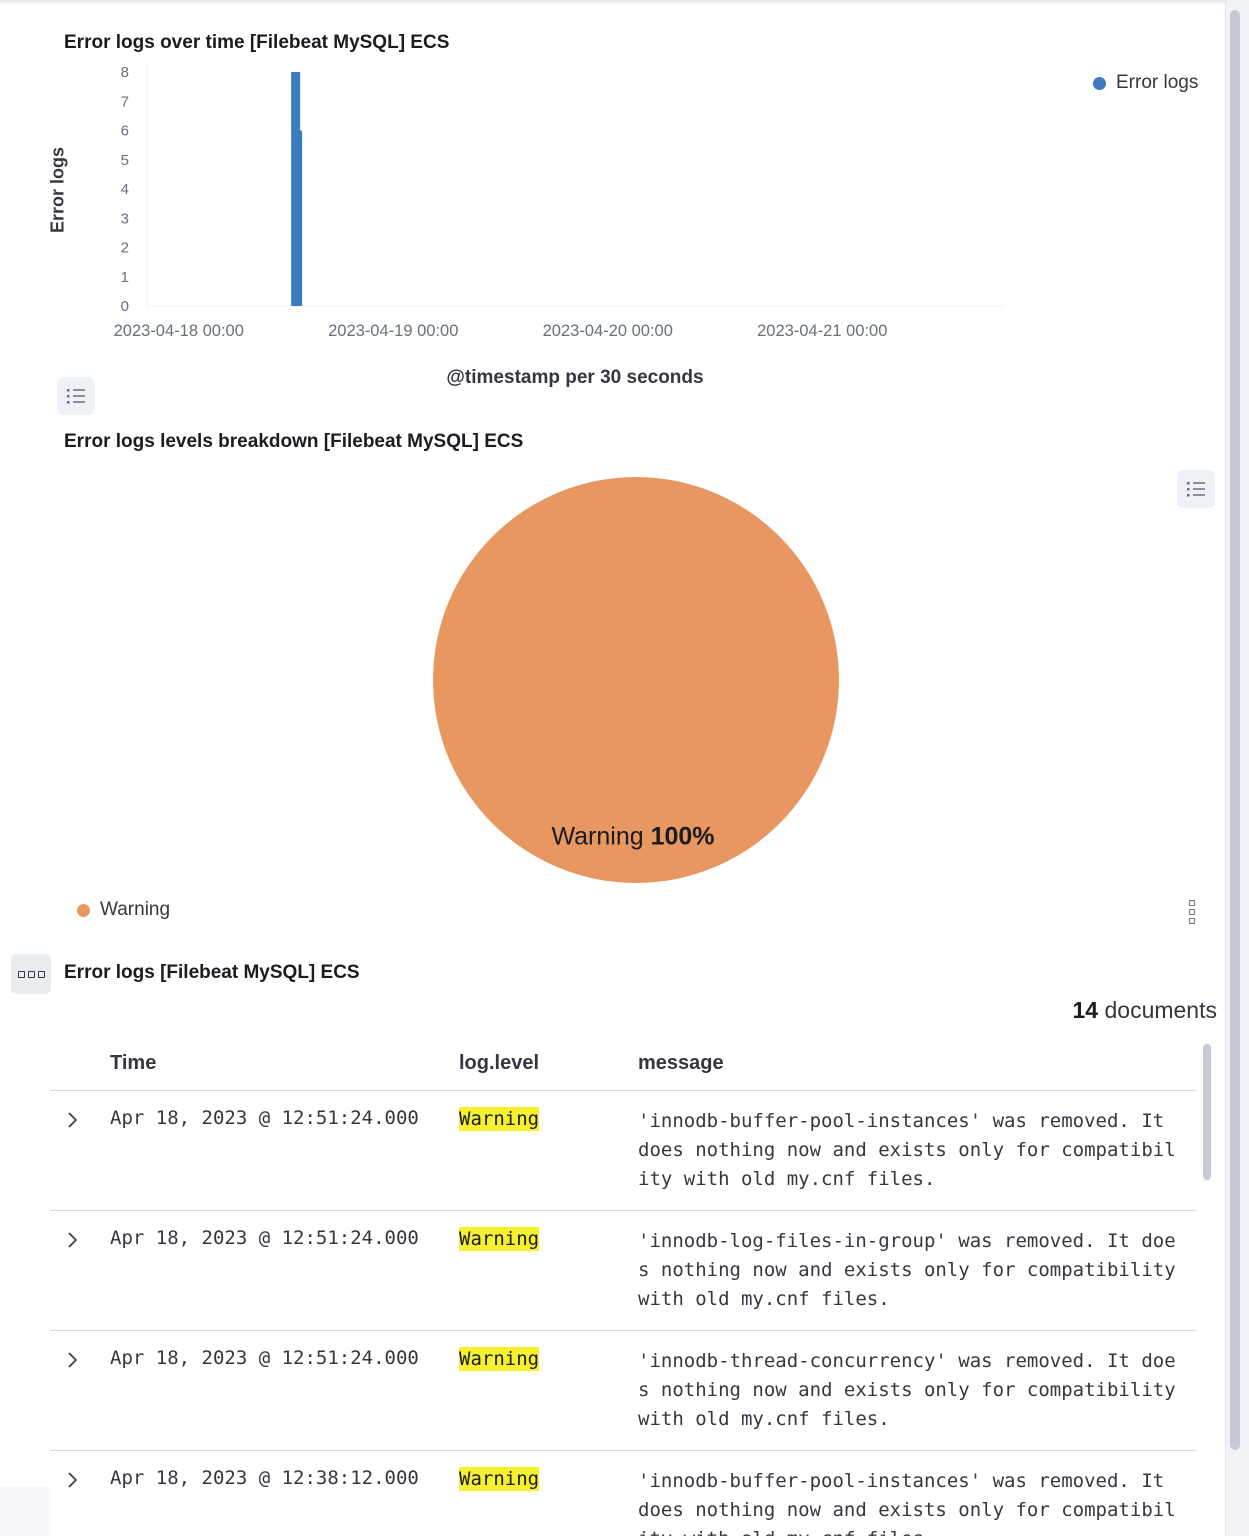 Image resolution: width=1249 pixels, height=1536 pixels. What do you see at coordinates (623, 1063) in the screenshot?
I see `table-header: Time log.level message` at bounding box center [623, 1063].